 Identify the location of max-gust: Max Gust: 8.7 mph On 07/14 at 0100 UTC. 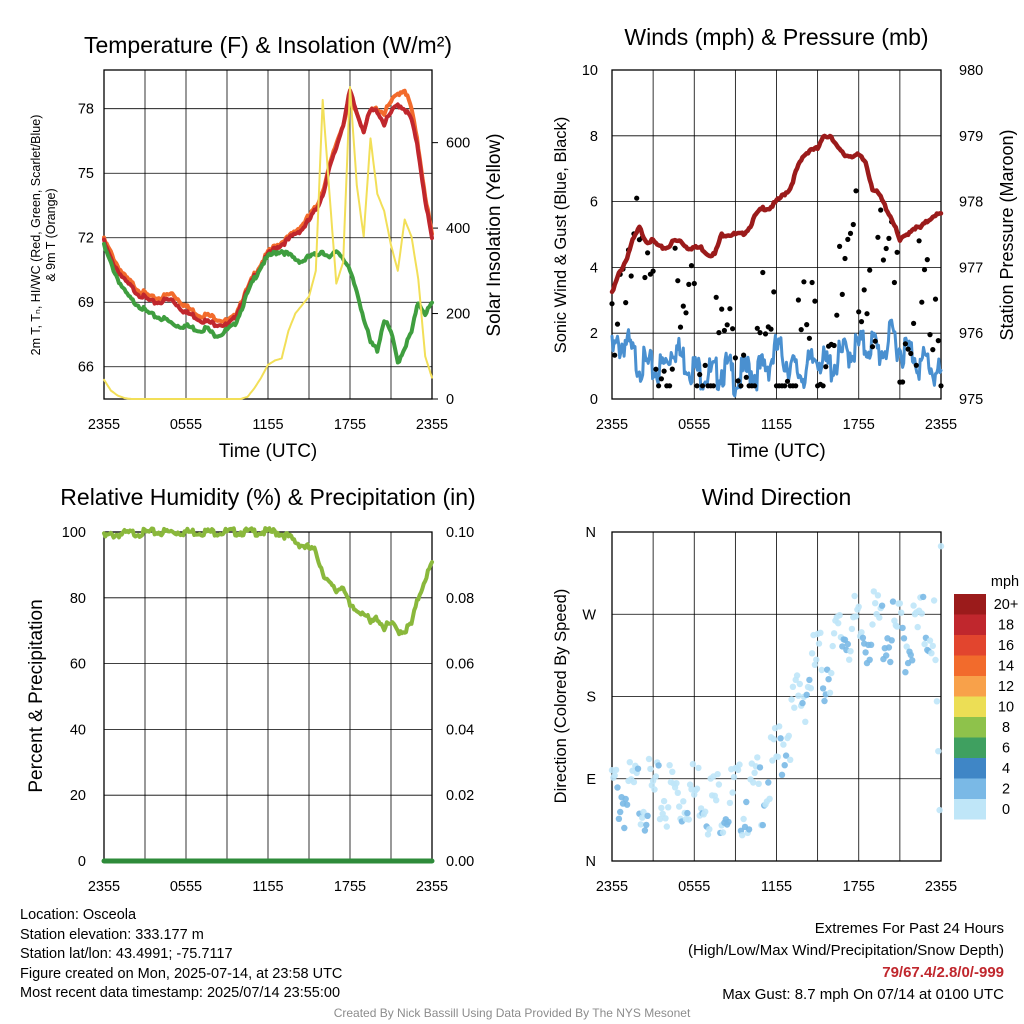
(863, 994).